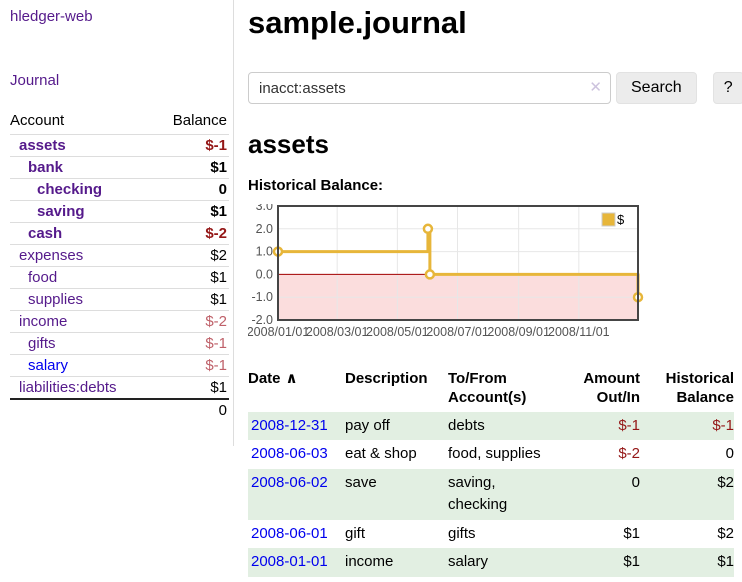  Describe the element at coordinates (381, 454) in the screenshot. I see `transaction-description: eat & shop` at that location.